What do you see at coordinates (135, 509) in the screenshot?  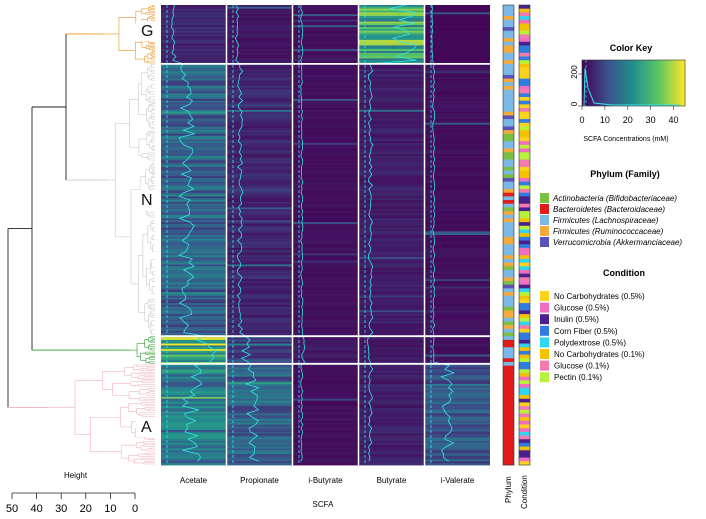 I see `dendrogram-tick-label: 0` at bounding box center [135, 509].